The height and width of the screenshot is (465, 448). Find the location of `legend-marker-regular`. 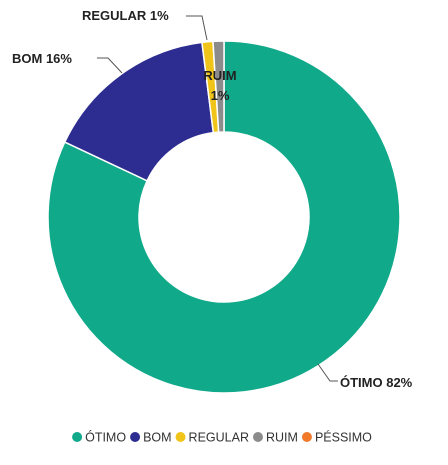

legend-marker-regular is located at coordinates (180, 437).